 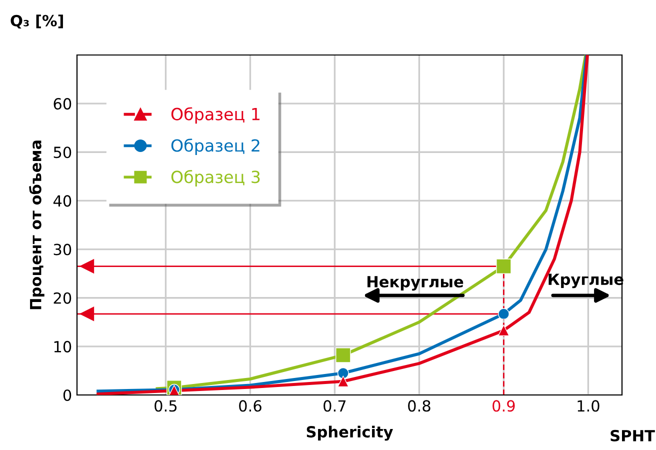 What do you see at coordinates (215, 115) in the screenshot?
I see `legend-label: Образец 1` at bounding box center [215, 115].